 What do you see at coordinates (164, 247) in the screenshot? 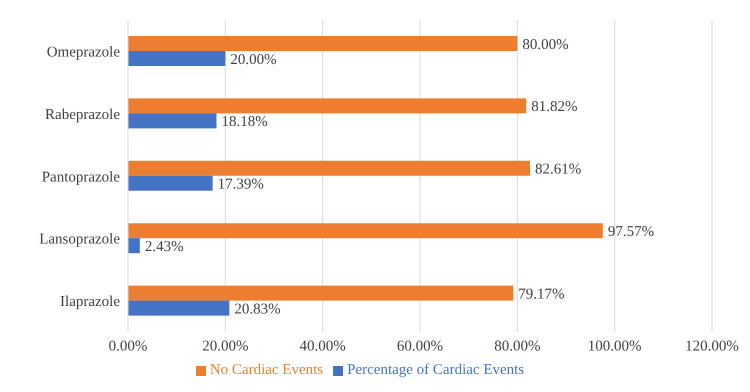
I see `data-label: 2.43%` at bounding box center [164, 247].